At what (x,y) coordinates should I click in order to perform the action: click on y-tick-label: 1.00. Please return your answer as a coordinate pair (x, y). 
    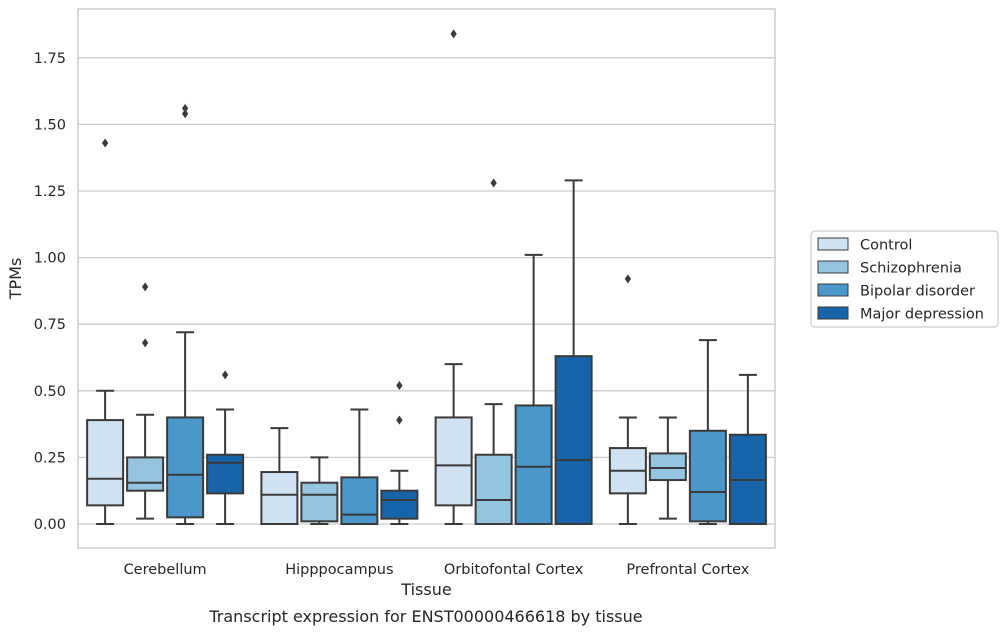
    Looking at the image, I should click on (50, 259).